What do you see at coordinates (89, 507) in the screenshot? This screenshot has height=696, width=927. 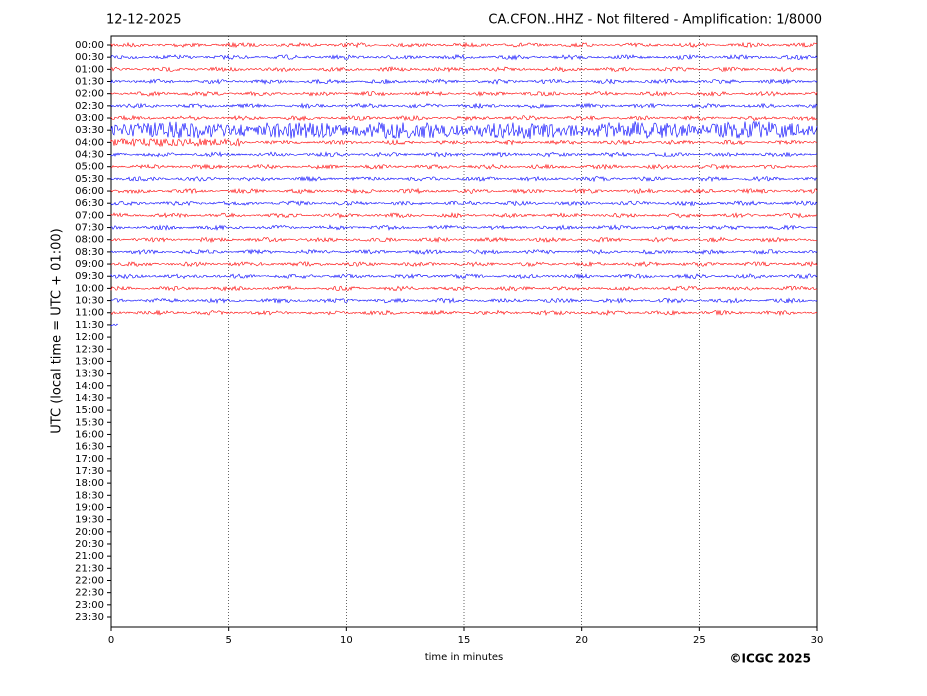 I see `y-tick-label: 19:00` at bounding box center [89, 507].